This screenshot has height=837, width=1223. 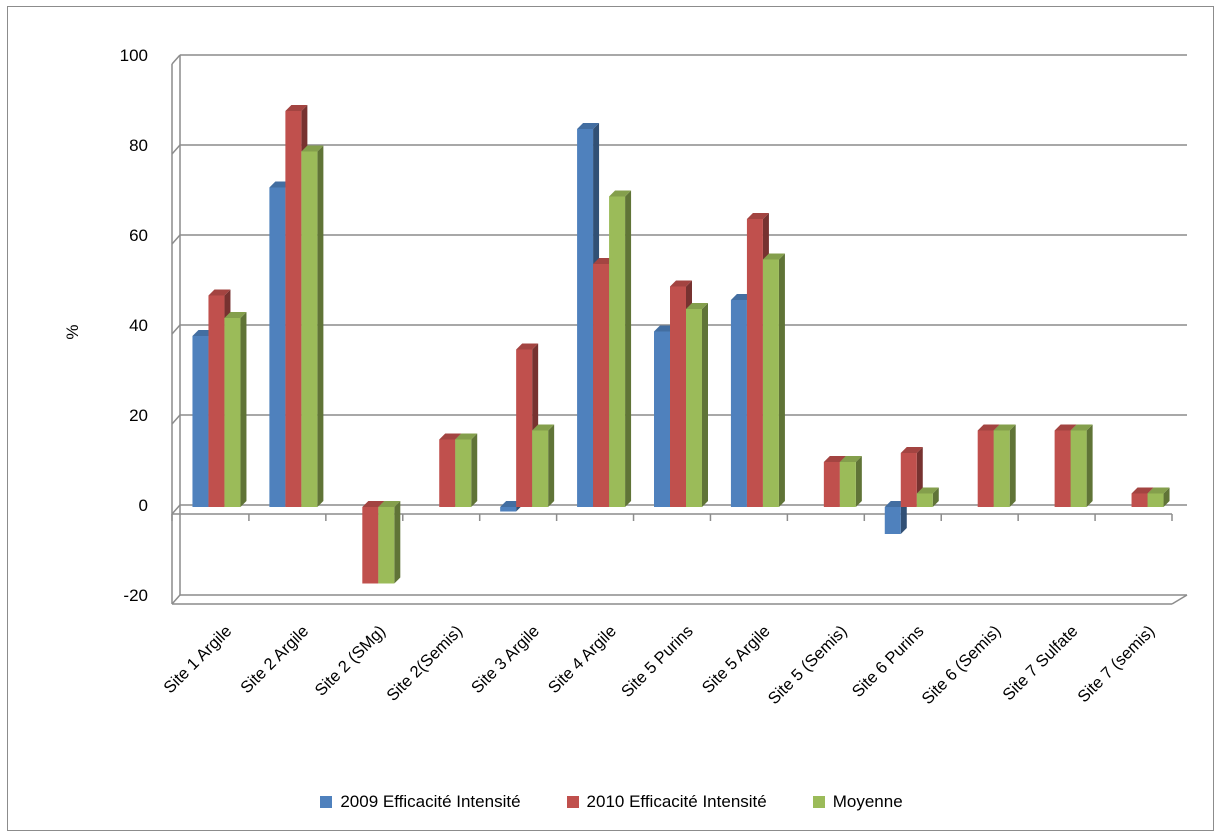 What do you see at coordinates (867, 801) in the screenshot?
I see `legend-label: Moyenne` at bounding box center [867, 801].